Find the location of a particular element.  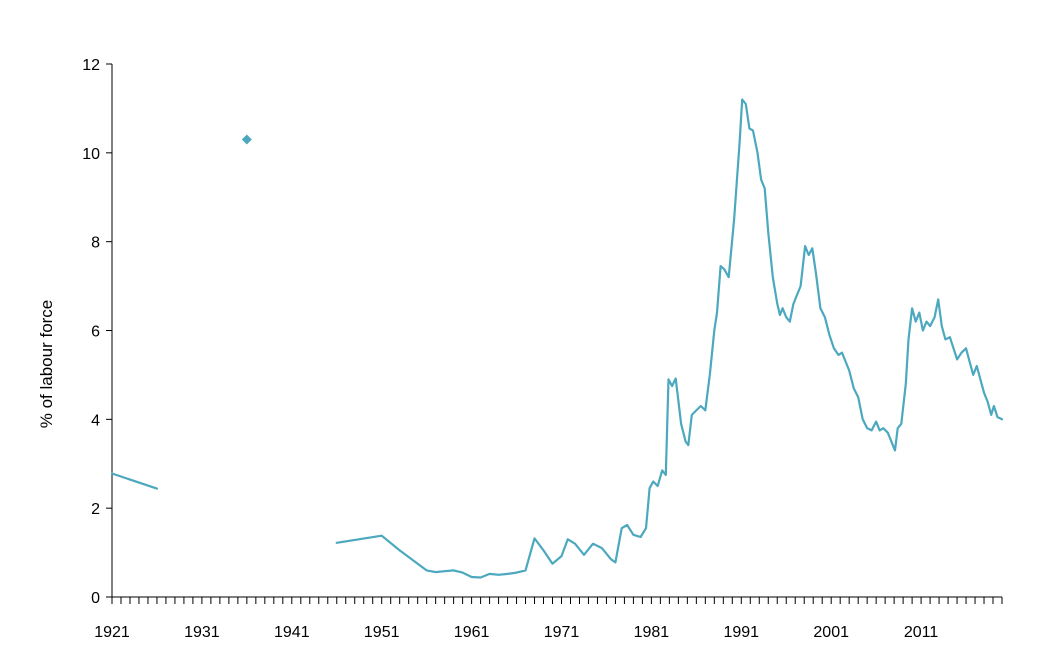

y-tick-label-4: 4 is located at coordinates (95, 420).